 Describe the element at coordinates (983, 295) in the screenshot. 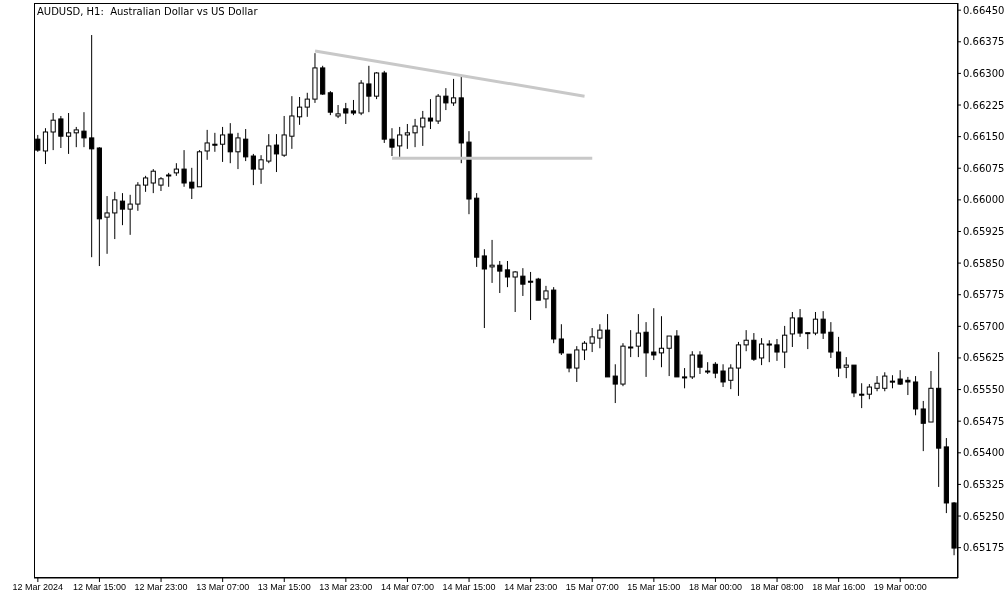

I see `y-tick-label: 0.65775` at that location.